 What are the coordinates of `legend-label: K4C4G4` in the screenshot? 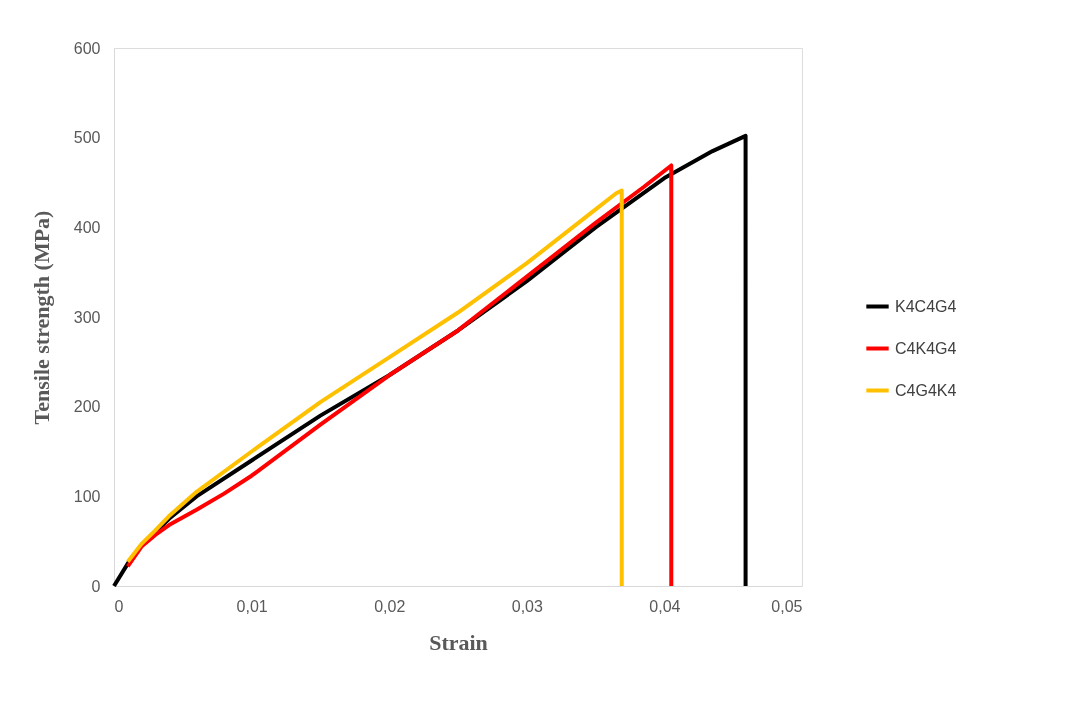 It's located at (926, 306).